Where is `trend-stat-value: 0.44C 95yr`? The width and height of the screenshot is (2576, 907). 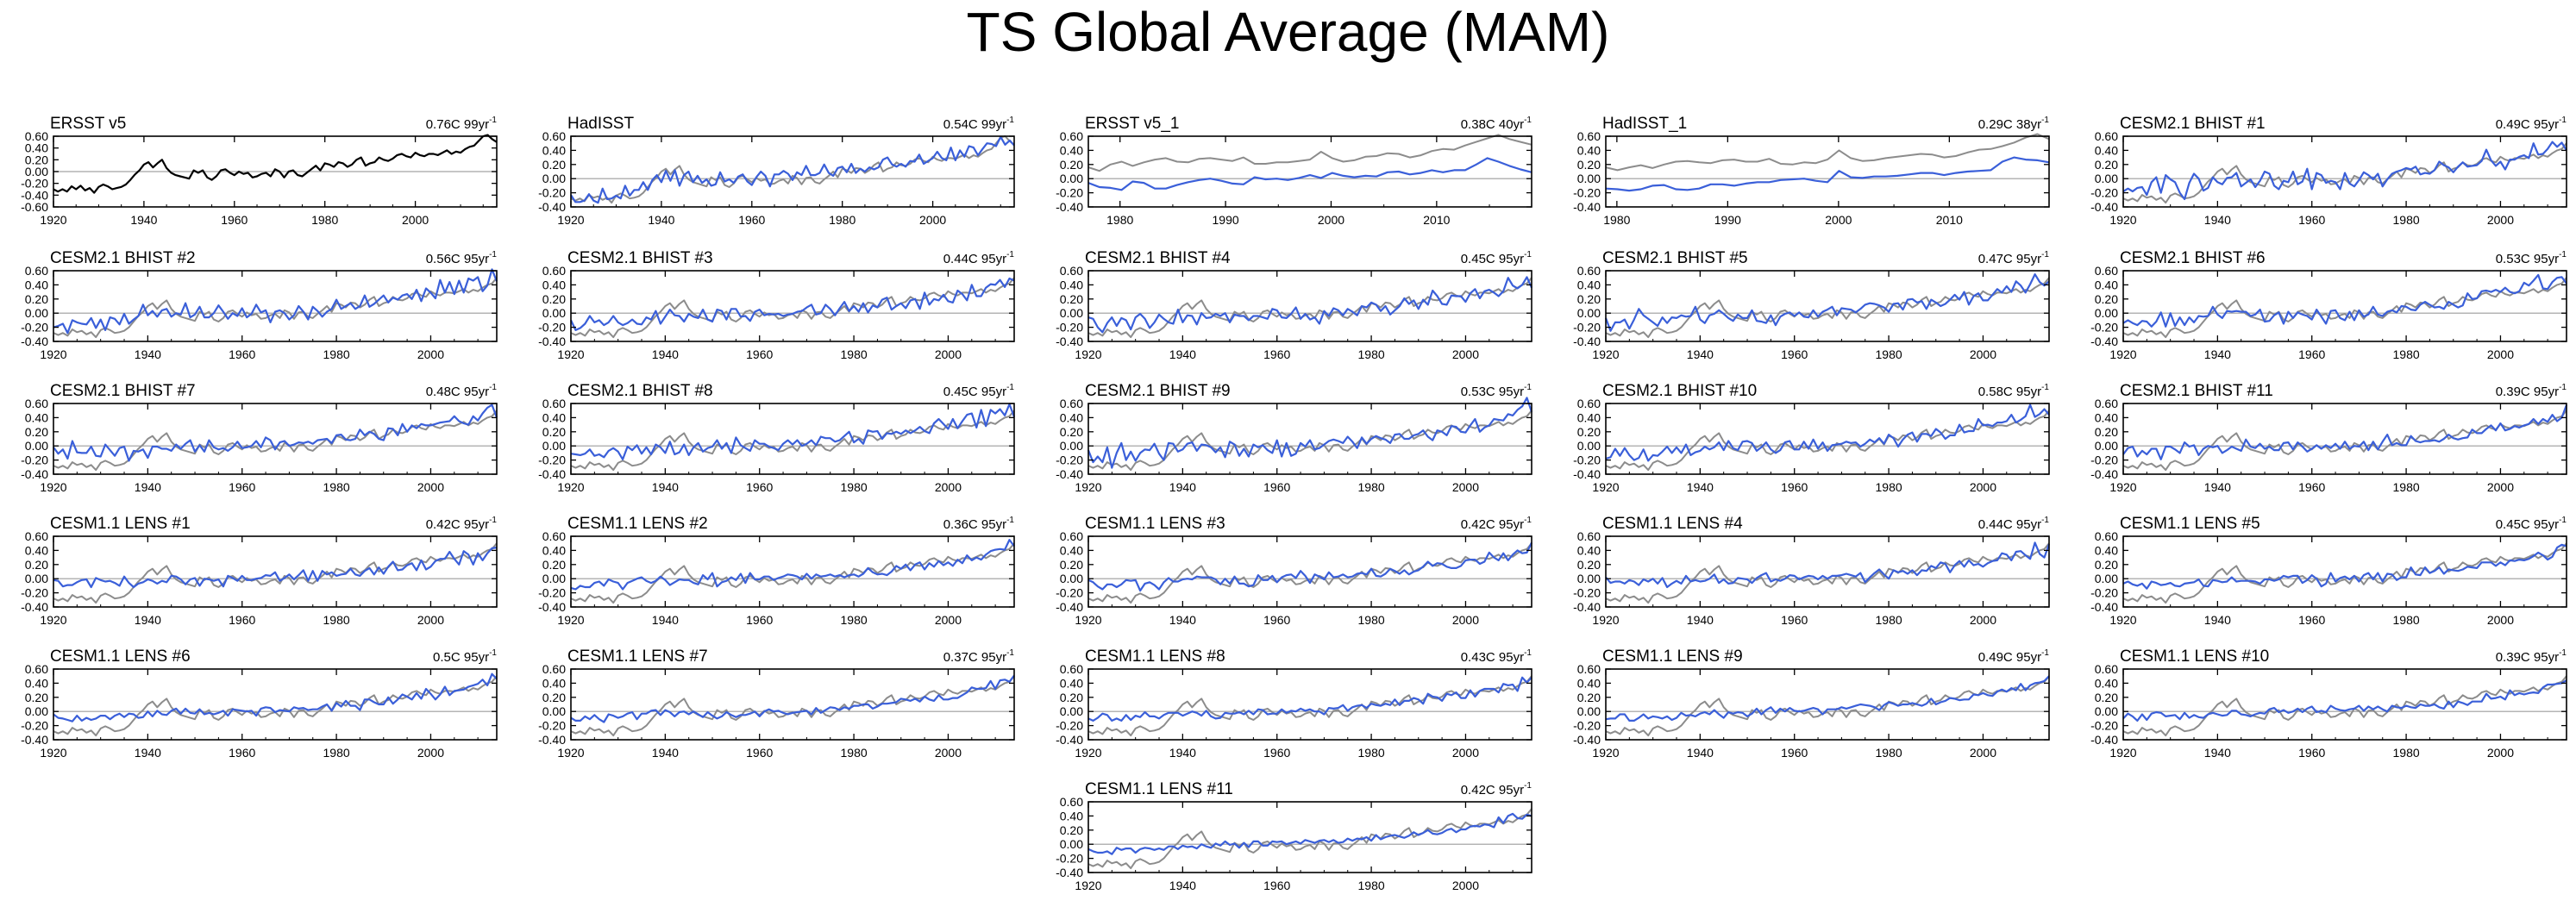 trend-stat-value: 0.44C 95yr is located at coordinates (974, 259).